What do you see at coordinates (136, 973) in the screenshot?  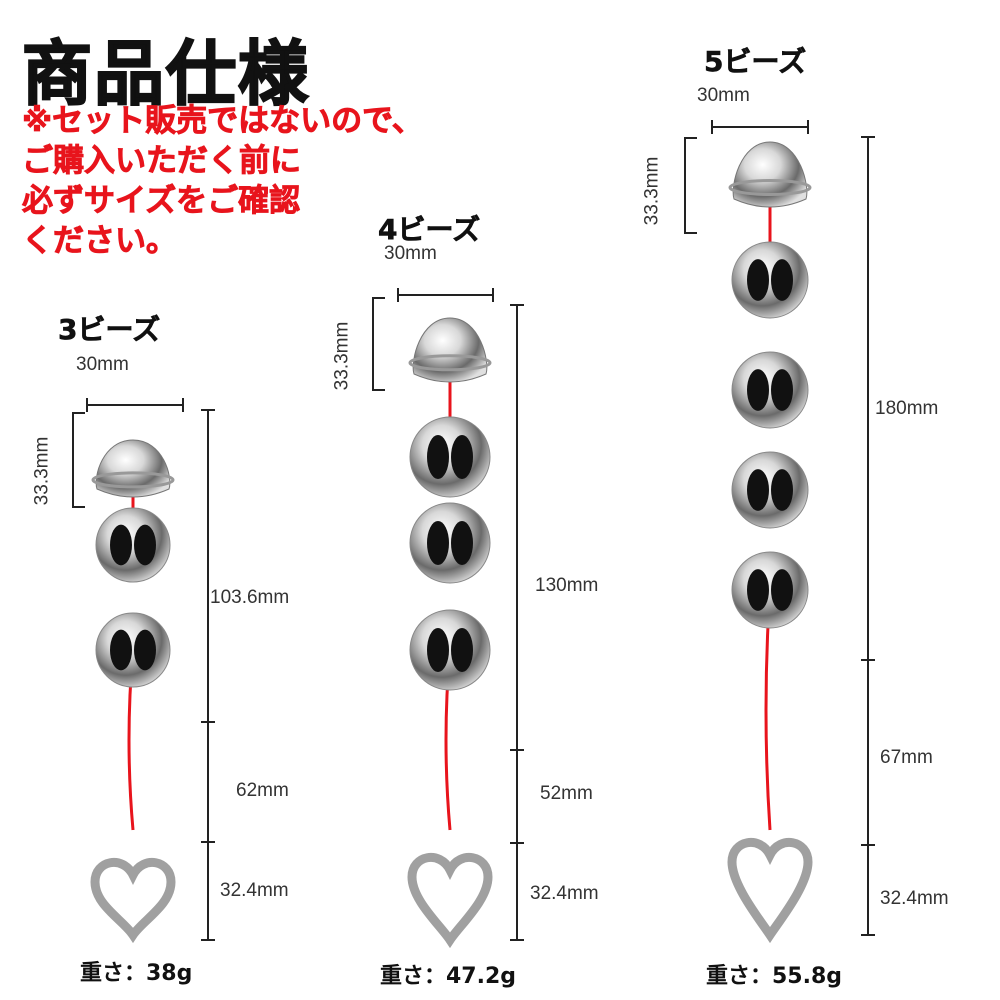 I see `weight-label: 重さ：38g` at bounding box center [136, 973].